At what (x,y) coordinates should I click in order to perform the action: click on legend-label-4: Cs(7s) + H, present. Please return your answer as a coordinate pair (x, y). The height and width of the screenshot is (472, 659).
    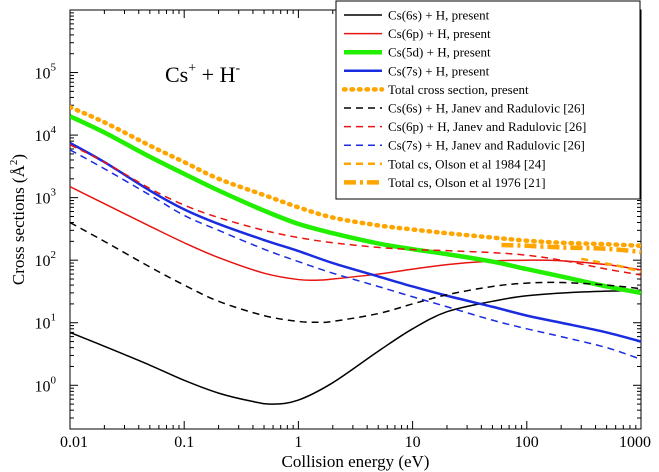
    Looking at the image, I should click on (439, 70).